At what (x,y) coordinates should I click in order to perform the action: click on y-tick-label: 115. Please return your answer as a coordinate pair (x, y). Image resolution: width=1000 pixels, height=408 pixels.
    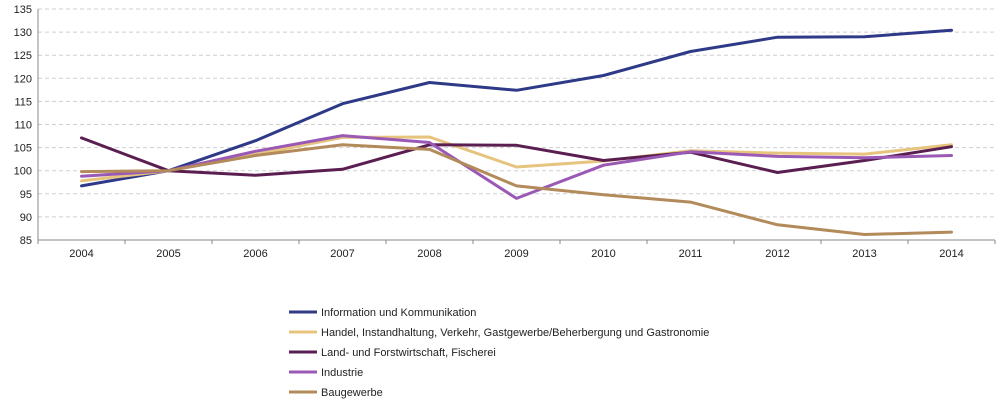
    Looking at the image, I should click on (23, 102).